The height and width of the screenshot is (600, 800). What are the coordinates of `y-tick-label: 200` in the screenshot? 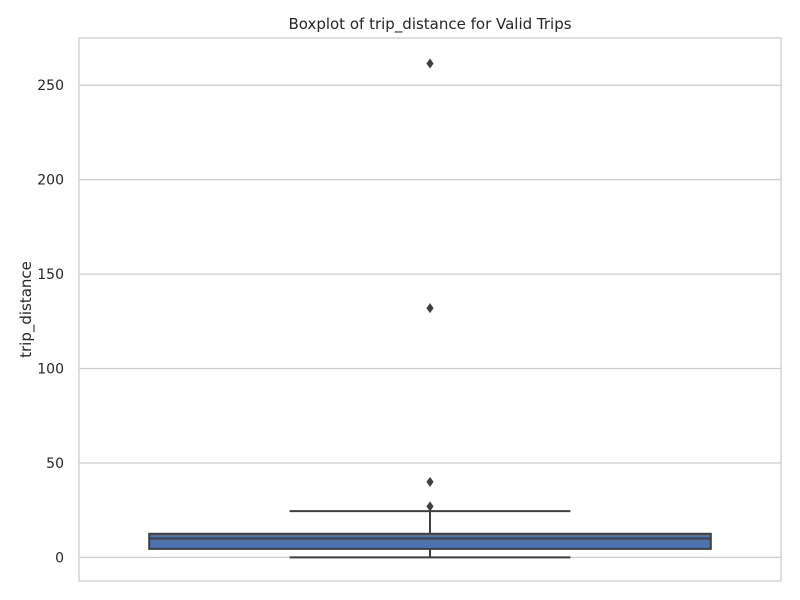 It's located at (50, 181).